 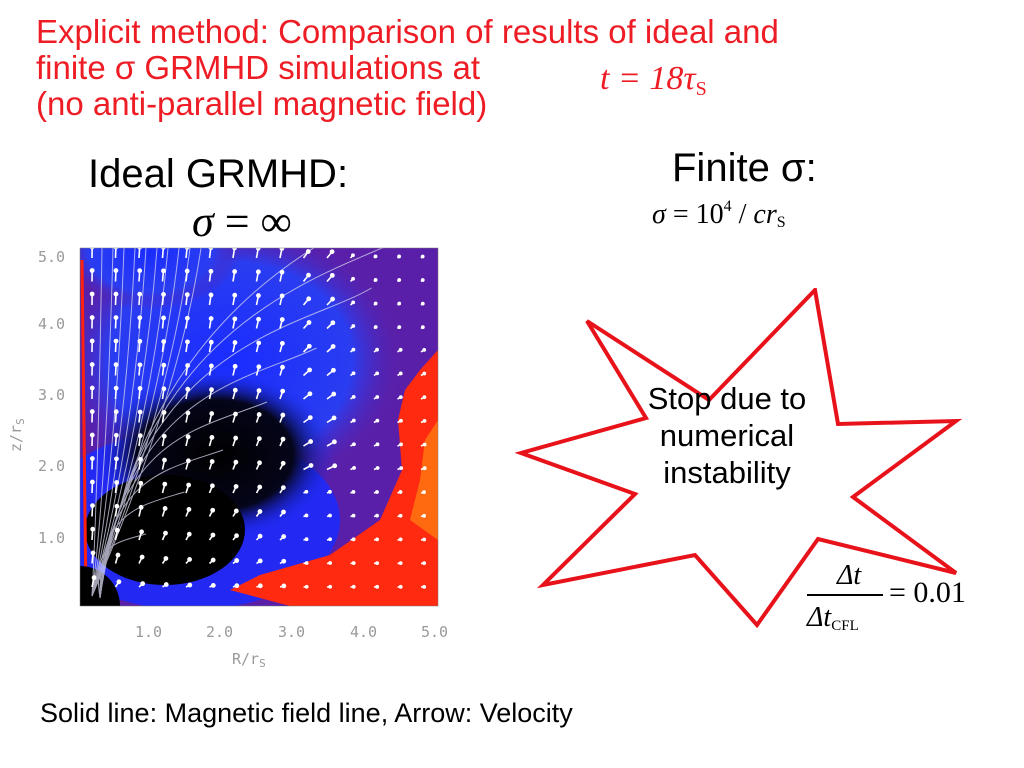 What do you see at coordinates (744, 168) in the screenshot?
I see `finite-sigma-heading: Finite σ:` at bounding box center [744, 168].